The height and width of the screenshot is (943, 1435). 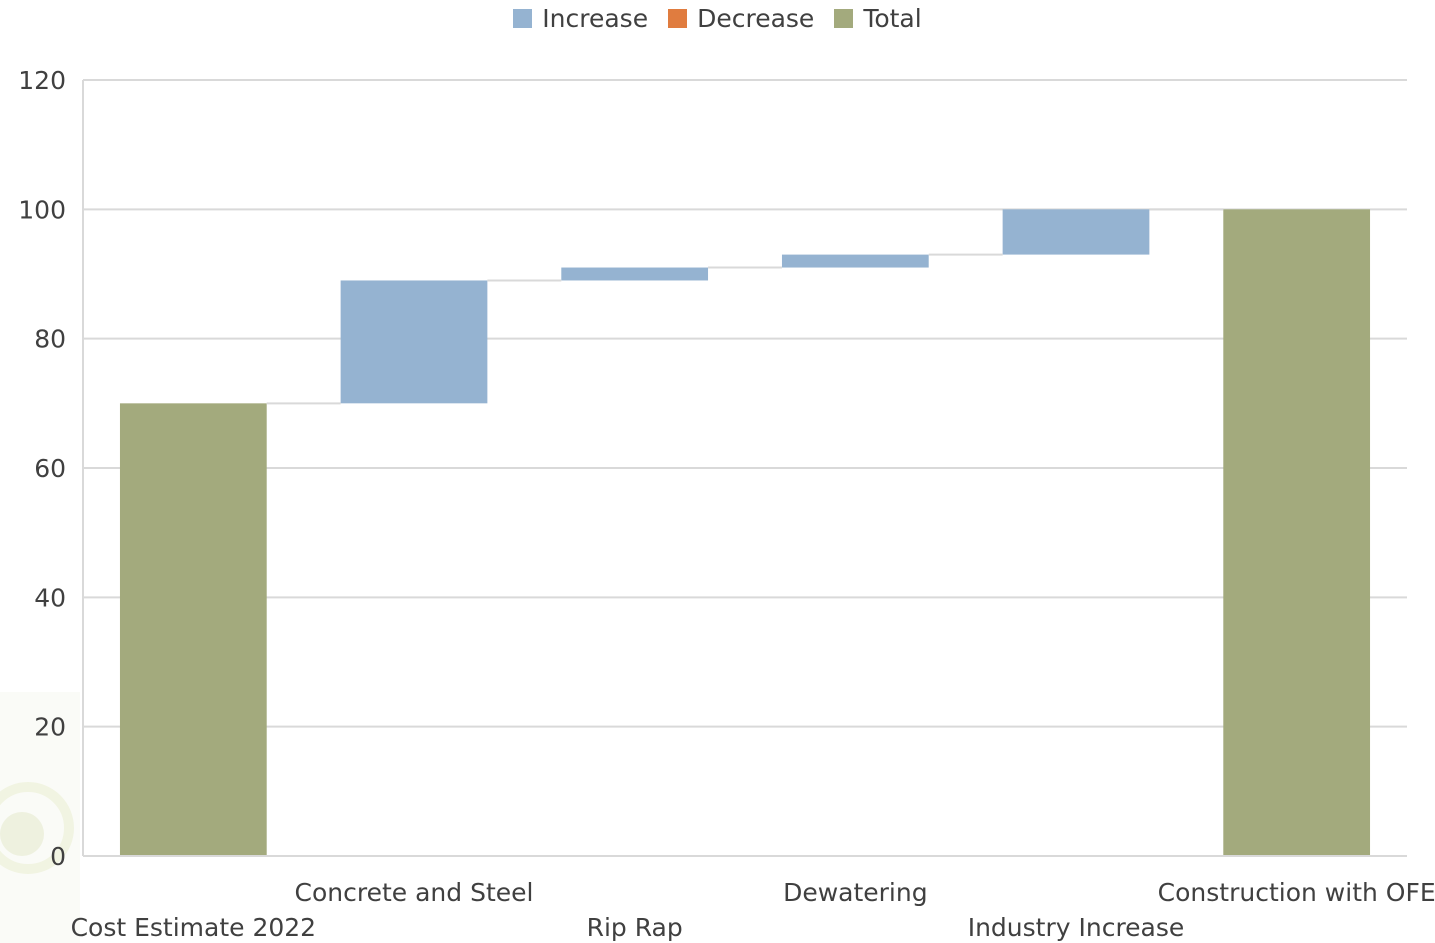 I want to click on decorative-dot, so click(x=22, y=834).